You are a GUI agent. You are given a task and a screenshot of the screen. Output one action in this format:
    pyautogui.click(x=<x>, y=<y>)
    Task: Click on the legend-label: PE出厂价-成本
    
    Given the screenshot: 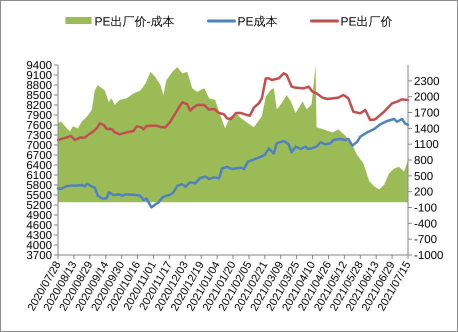 What is the action you would take?
    pyautogui.click(x=134, y=21)
    